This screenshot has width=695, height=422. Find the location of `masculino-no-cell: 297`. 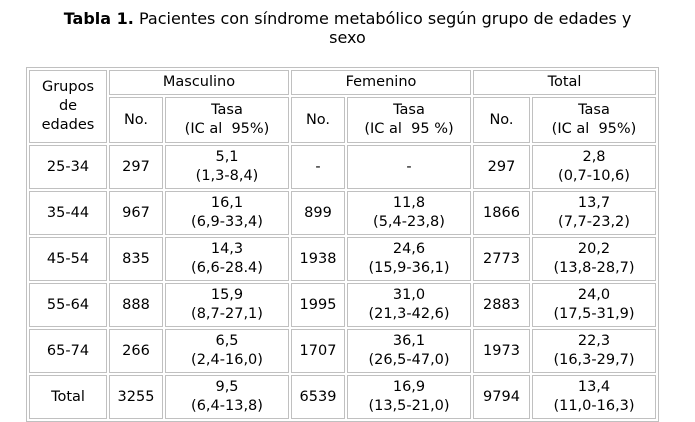

masculino-no-cell: 297 is located at coordinates (136, 167).